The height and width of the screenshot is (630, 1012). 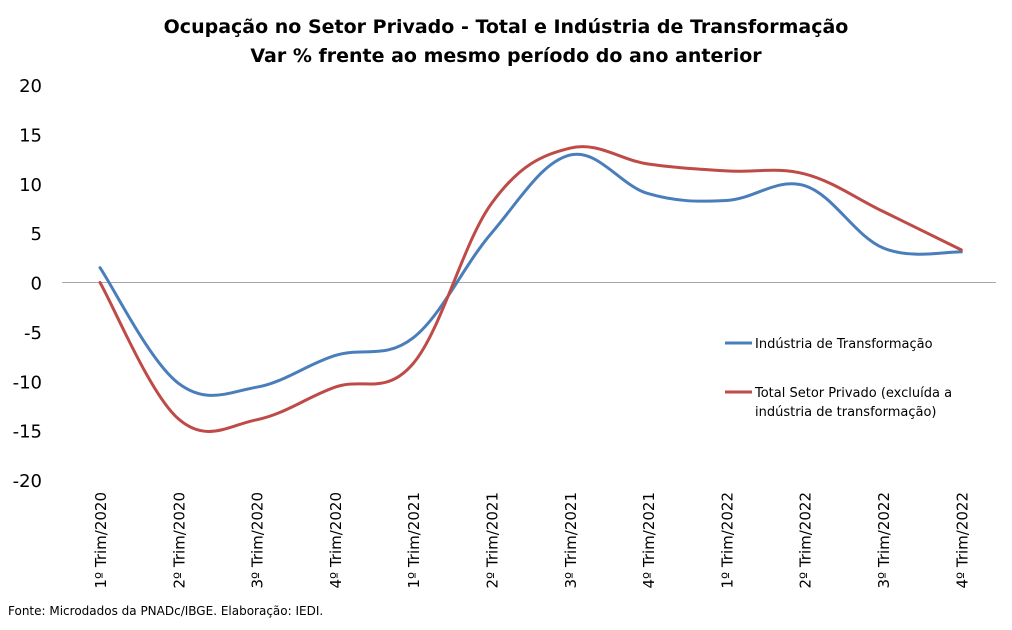 I want to click on x-tick-label: 1º Trim/2020, so click(x=101, y=540).